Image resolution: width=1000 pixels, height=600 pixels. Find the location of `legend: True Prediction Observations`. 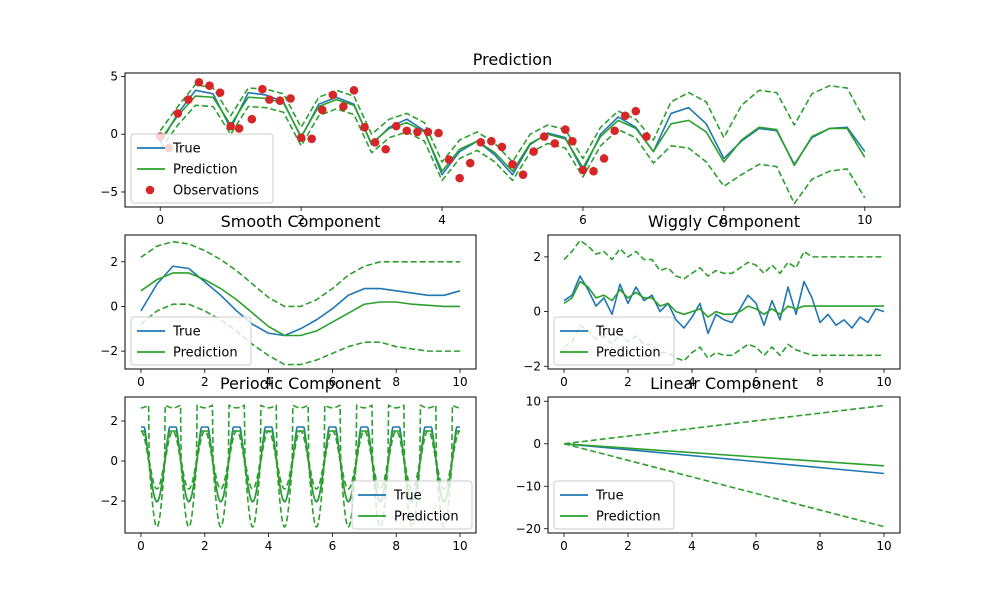

legend: True Prediction Observations is located at coordinates (202, 168).